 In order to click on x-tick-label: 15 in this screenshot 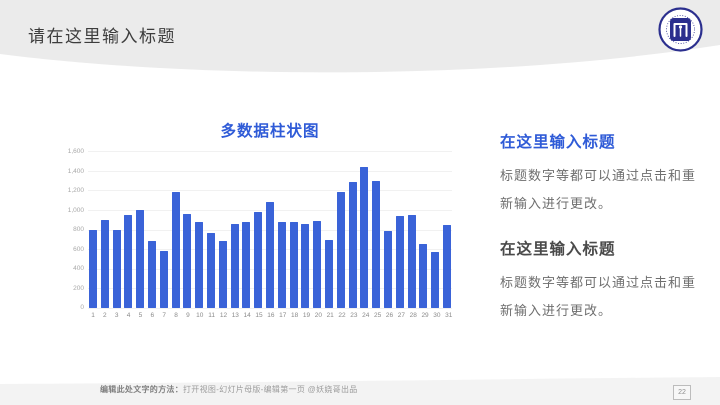, I will do `click(259, 315)`.